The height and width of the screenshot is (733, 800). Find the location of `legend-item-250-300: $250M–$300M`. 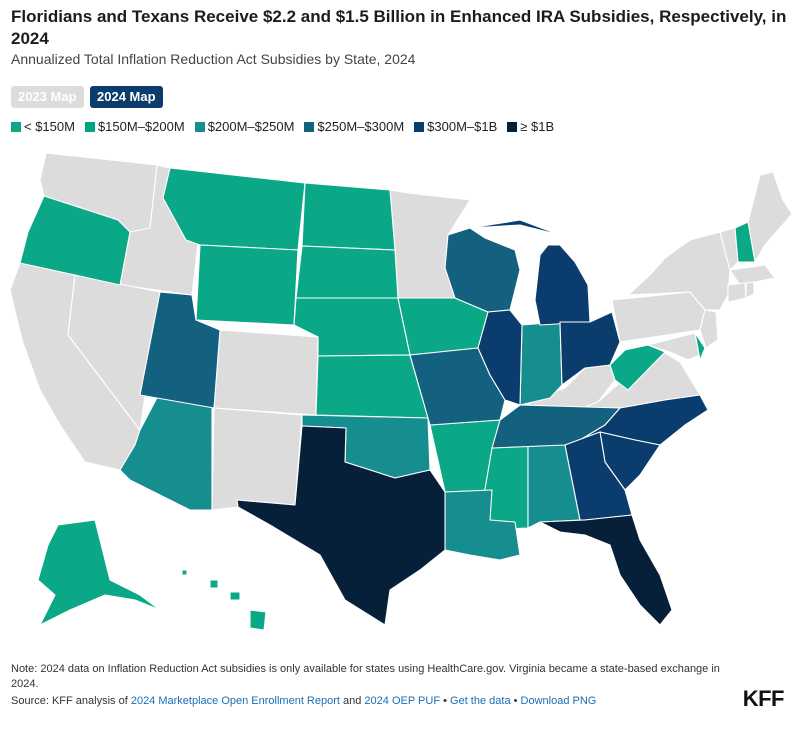

legend-item-250-300: $250M–$300M is located at coordinates (354, 126).